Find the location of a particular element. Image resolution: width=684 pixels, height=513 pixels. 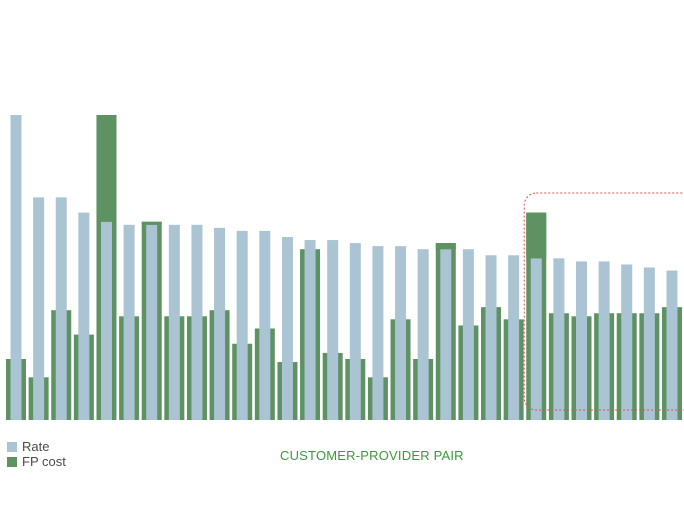

highlight-region-group is located at coordinates (603, 301).